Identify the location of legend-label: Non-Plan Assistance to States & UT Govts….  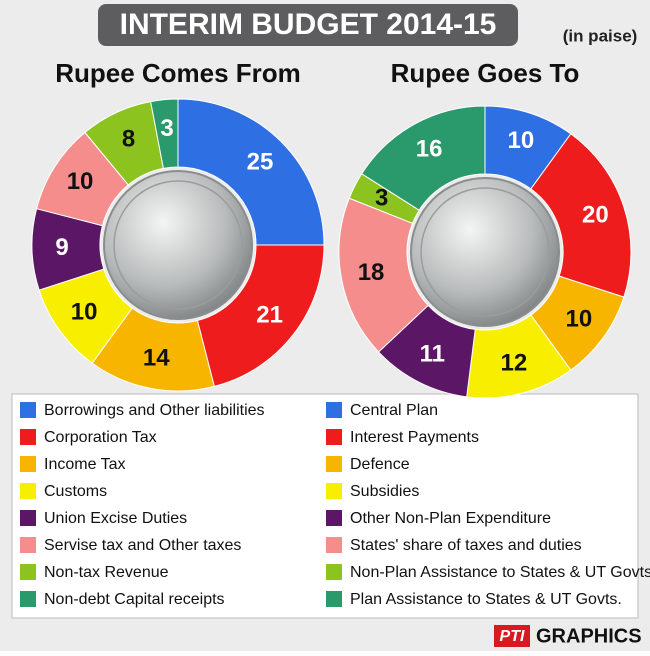
(500, 572).